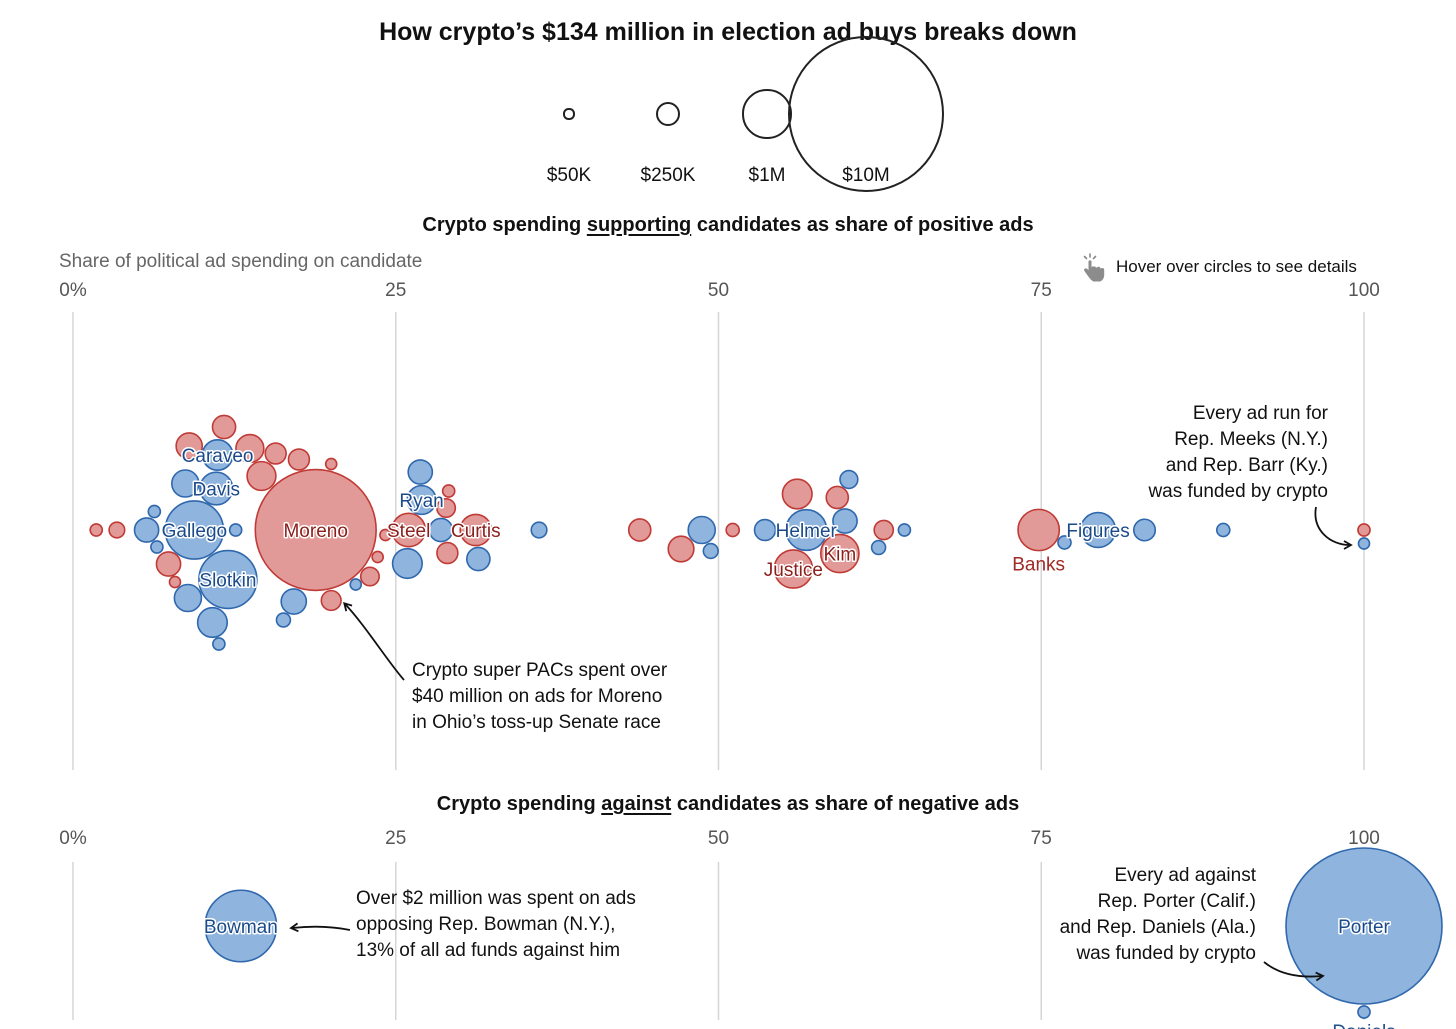 Image resolution: width=1456 pixels, height=1029 pixels. Describe the element at coordinates (315, 531) in the screenshot. I see `candidate-label: Moreno` at that location.